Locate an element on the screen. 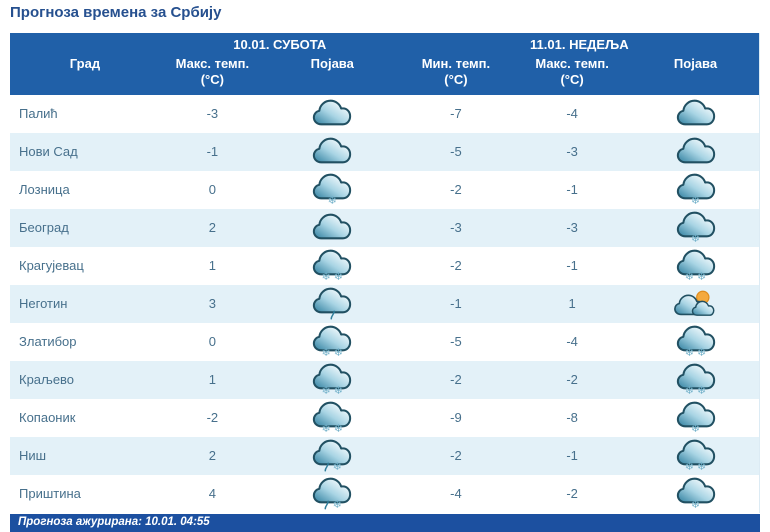  day2-max-temp-cell: -3 is located at coordinates (572, 151).